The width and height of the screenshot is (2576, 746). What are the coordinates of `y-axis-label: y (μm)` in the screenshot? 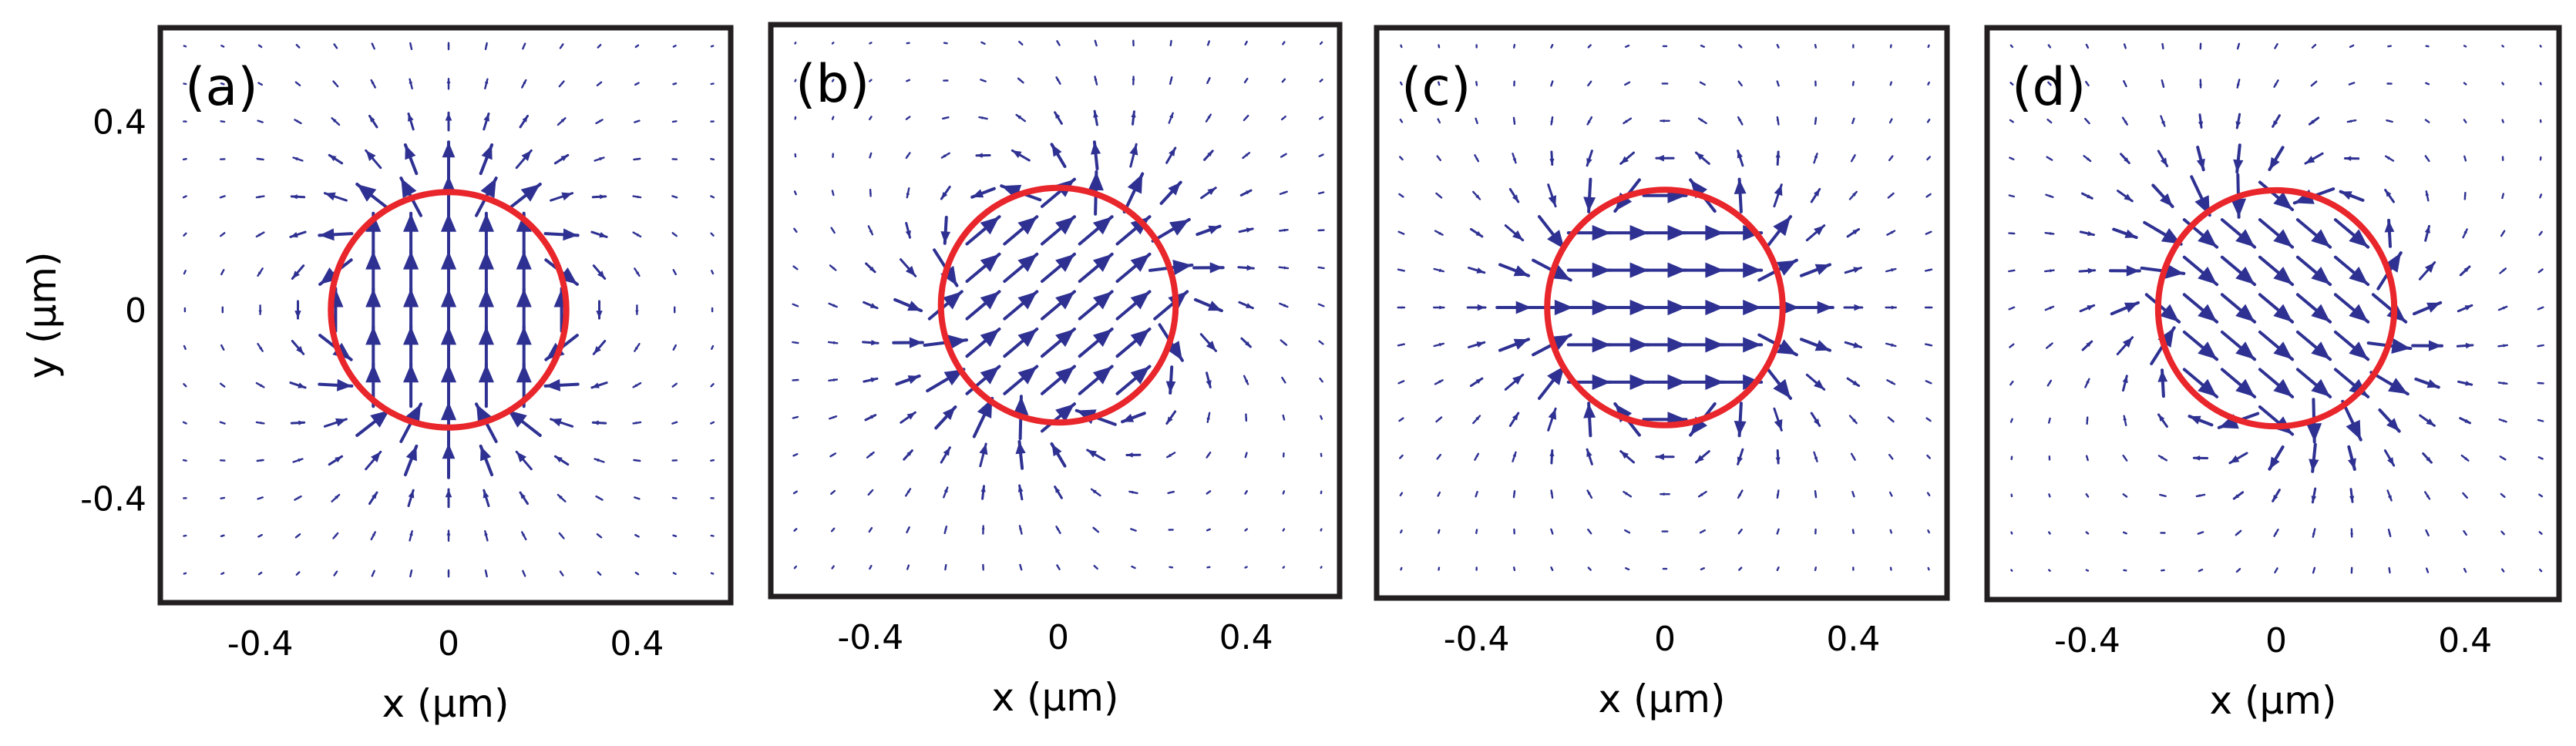 It's located at (42, 314).